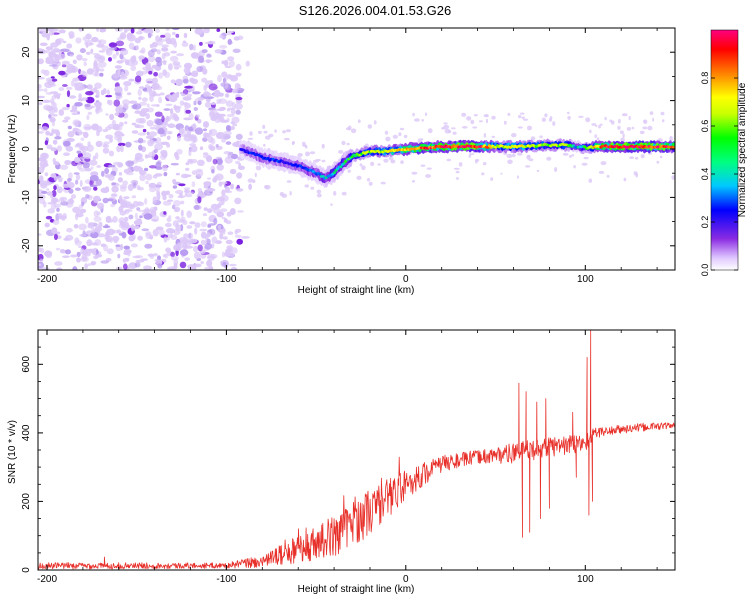  I want to click on colorbar-tick-label: 0.2, so click(705, 222).